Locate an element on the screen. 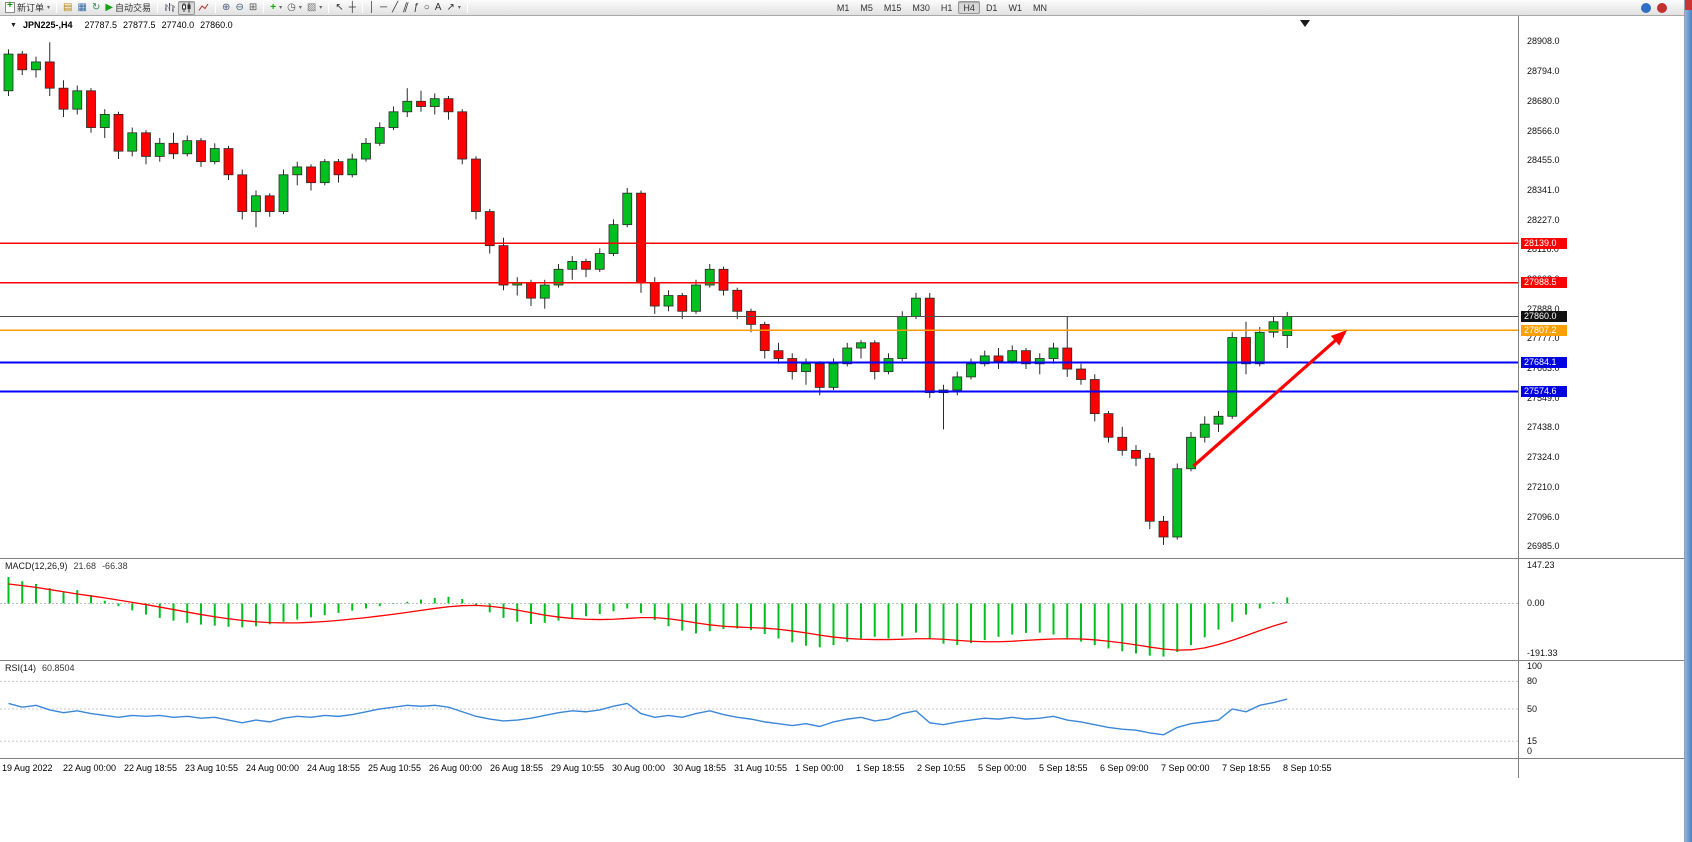 Image resolution: width=1692 pixels, height=842 pixels. chart-shift-marker is located at coordinates (1305, 23).